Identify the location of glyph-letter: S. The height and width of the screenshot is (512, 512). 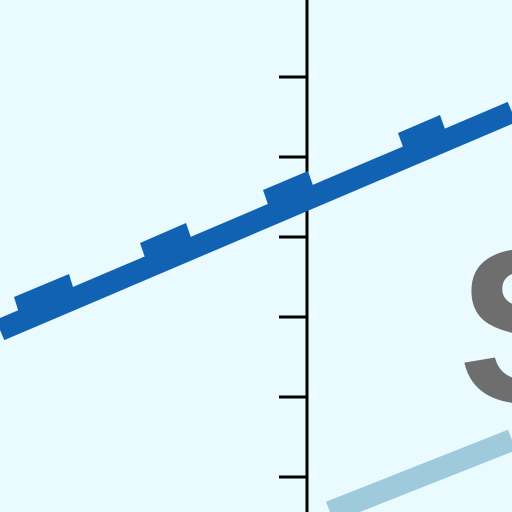
(485, 326).